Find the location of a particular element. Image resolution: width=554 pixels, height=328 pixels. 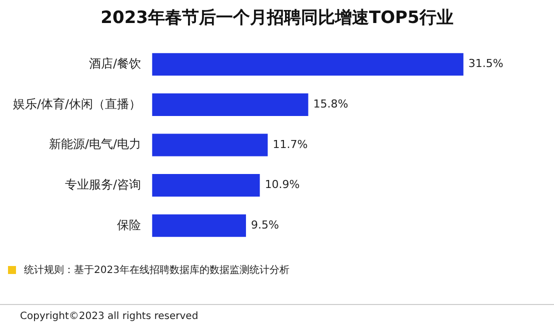

y-tick-label: 新能源/电气/电力 is located at coordinates (95, 144).